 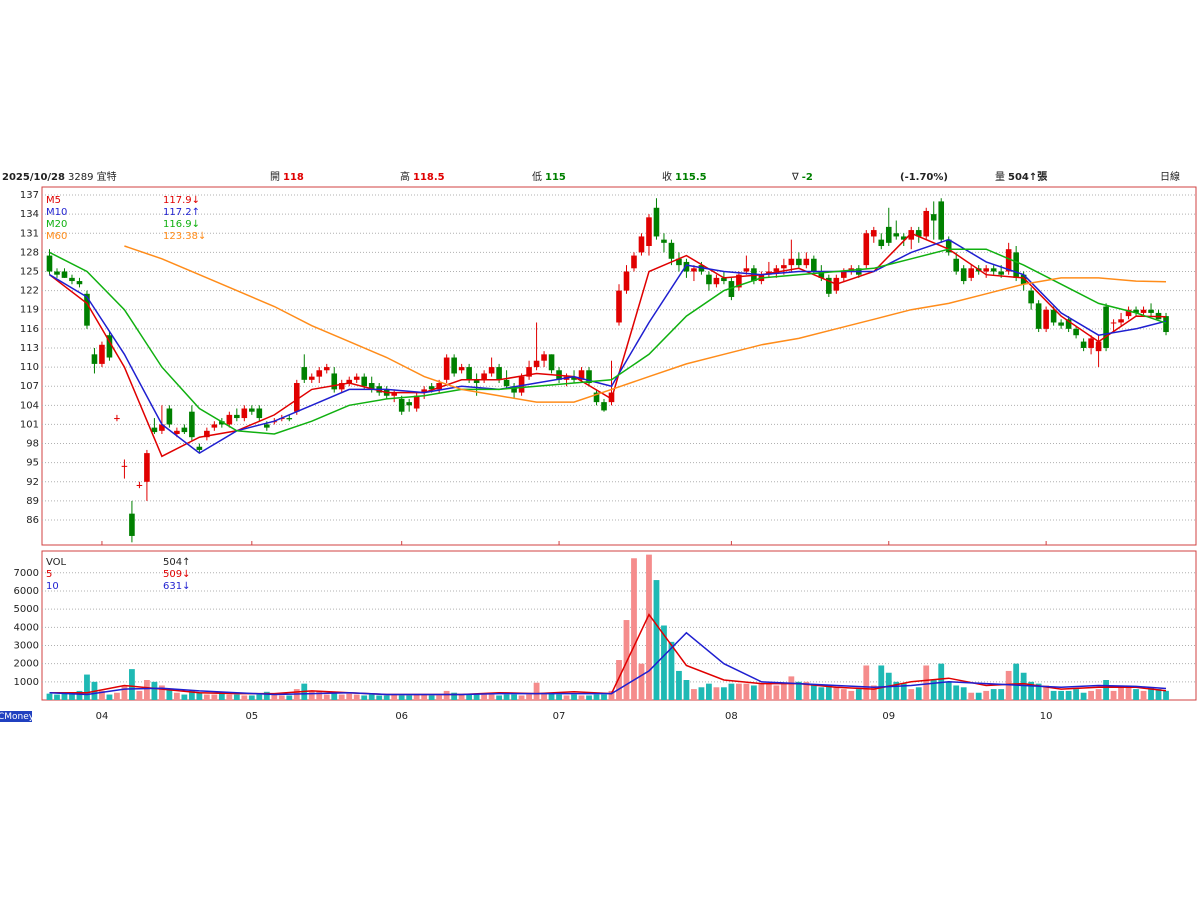 What do you see at coordinates (176, 574) in the screenshot?
I see `legend-value: 509↓` at bounding box center [176, 574].